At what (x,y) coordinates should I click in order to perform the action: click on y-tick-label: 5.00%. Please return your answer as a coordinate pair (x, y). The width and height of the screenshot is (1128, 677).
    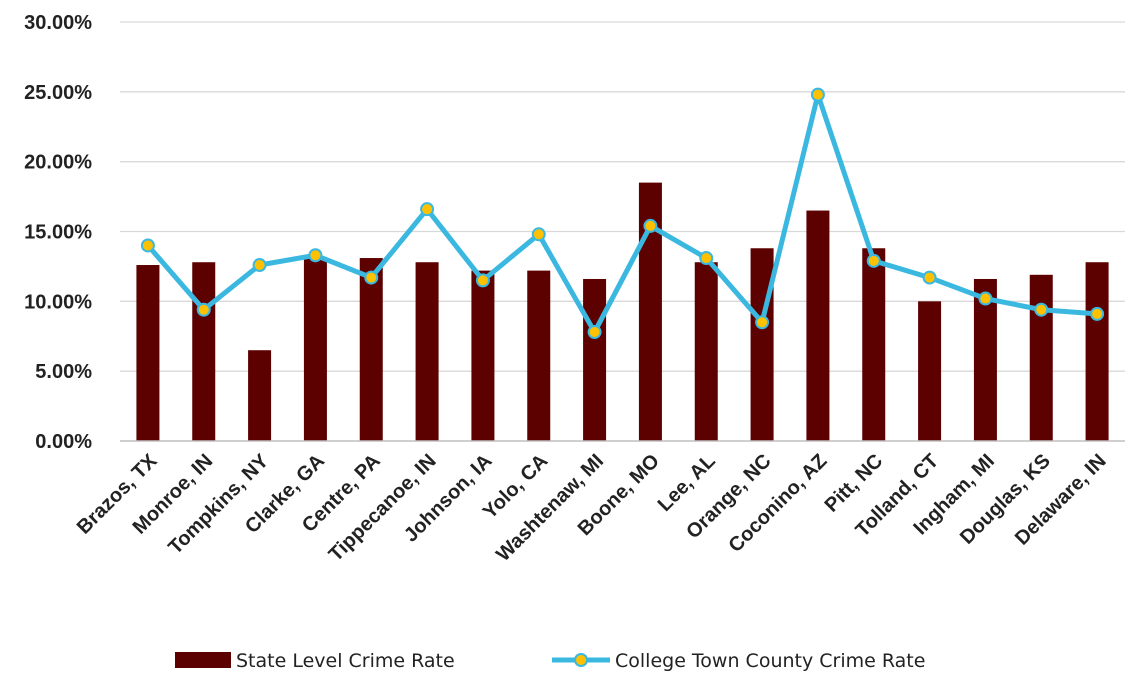
    Looking at the image, I should click on (63, 372).